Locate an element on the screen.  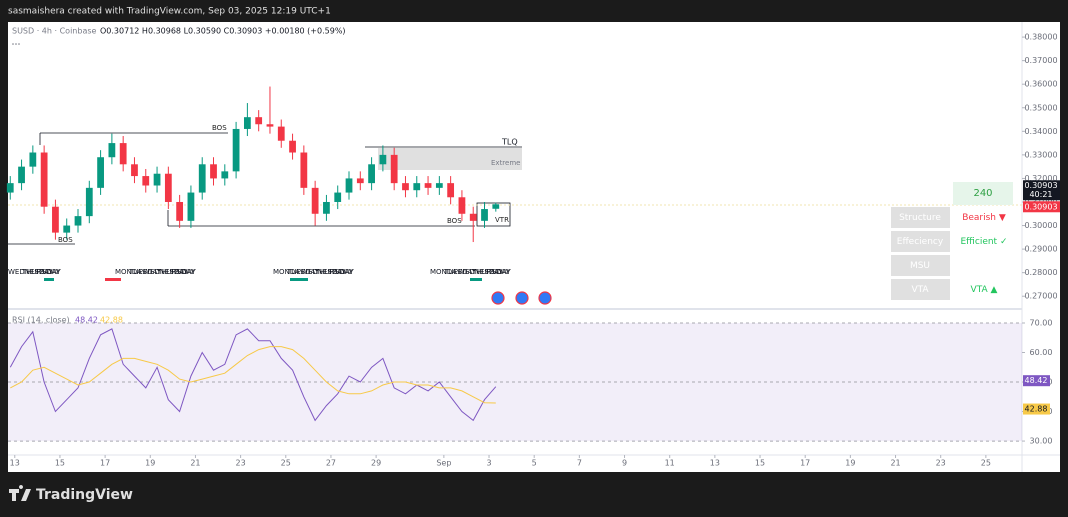
rsi-line is located at coordinates (253, 375).